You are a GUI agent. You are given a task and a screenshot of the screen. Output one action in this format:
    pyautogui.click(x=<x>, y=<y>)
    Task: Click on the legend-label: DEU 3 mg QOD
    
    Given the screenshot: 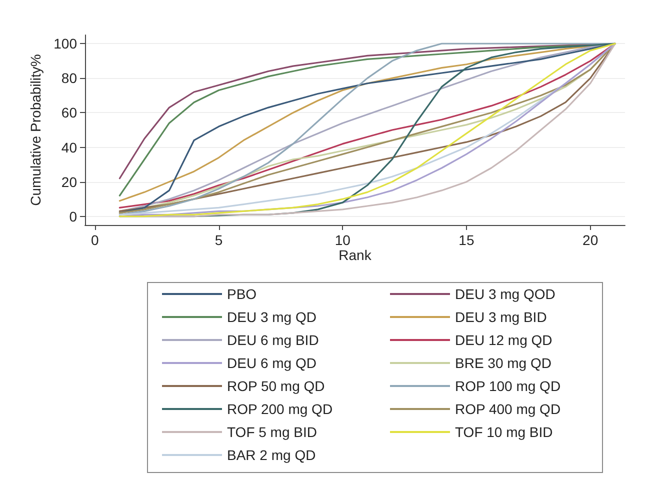 What is the action you would take?
    pyautogui.click(x=505, y=294)
    